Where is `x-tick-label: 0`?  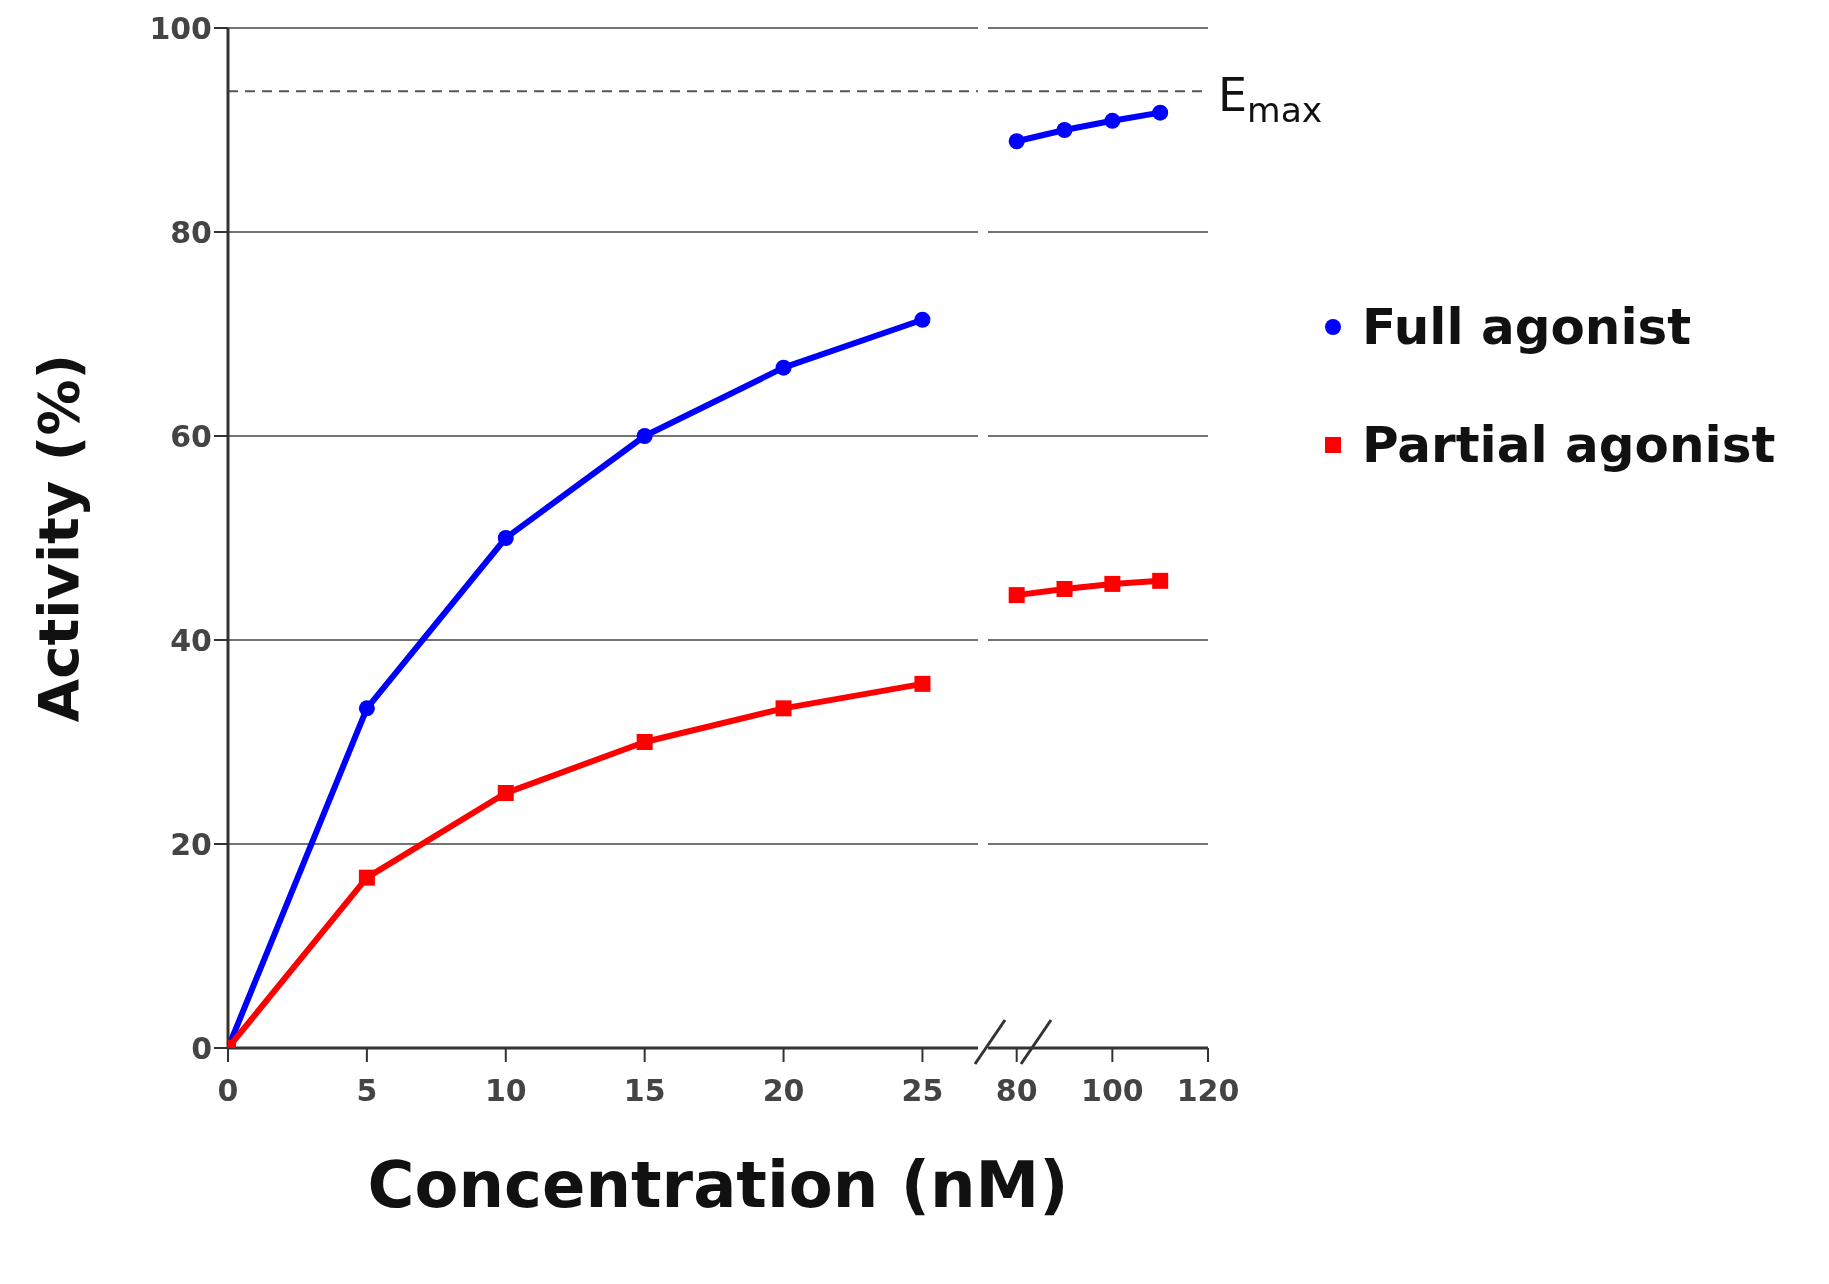 x-tick-label: 0 is located at coordinates (228, 1091).